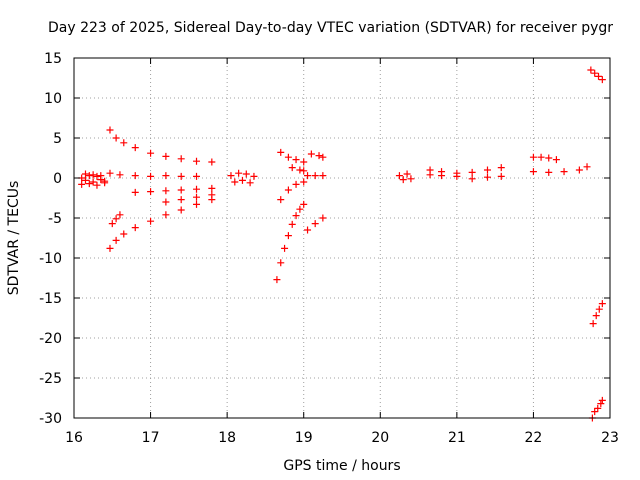 This screenshot has width=640, height=480. I want to click on series-arc-h, so click(189, 198).